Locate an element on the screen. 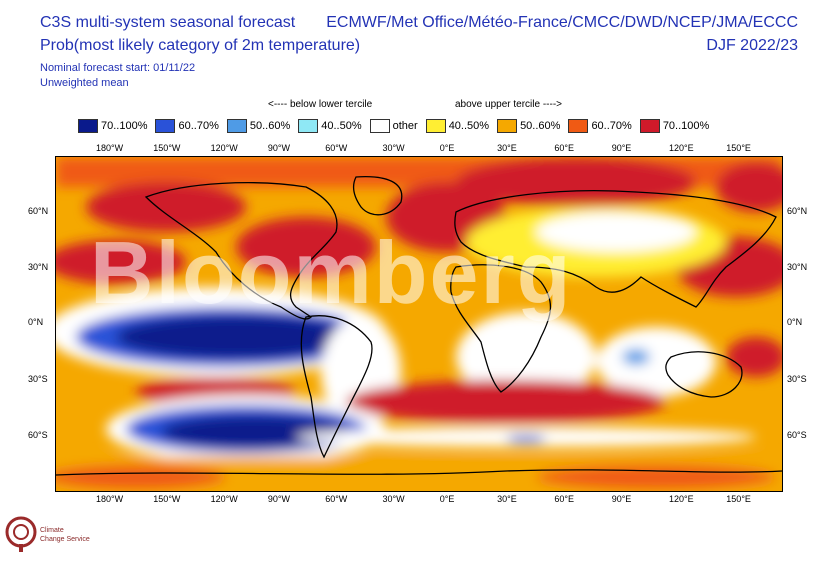 This screenshot has width=814, height=572. copernicus-logo is located at coordinates (21, 536).